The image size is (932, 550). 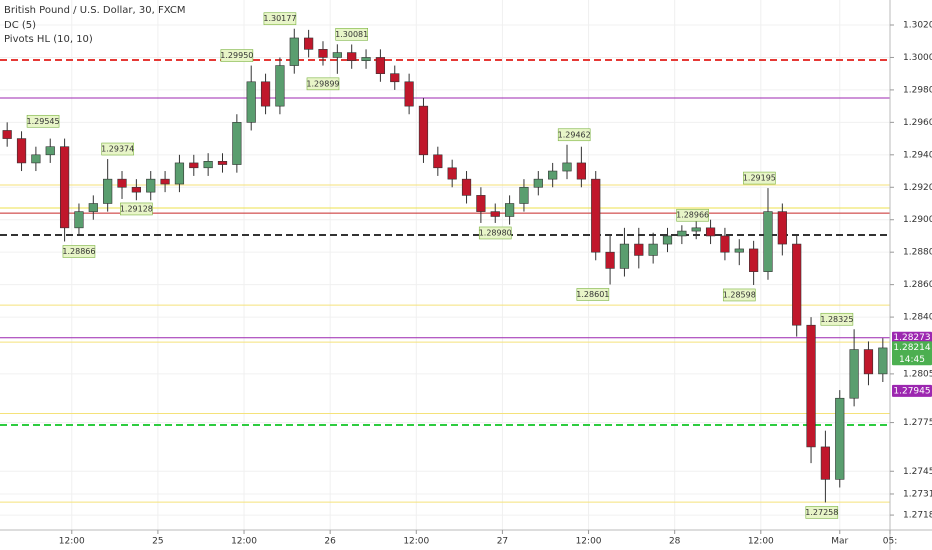 What do you see at coordinates (917, 472) in the screenshot?
I see `y-tick-label: 1.27450` at bounding box center [917, 472].